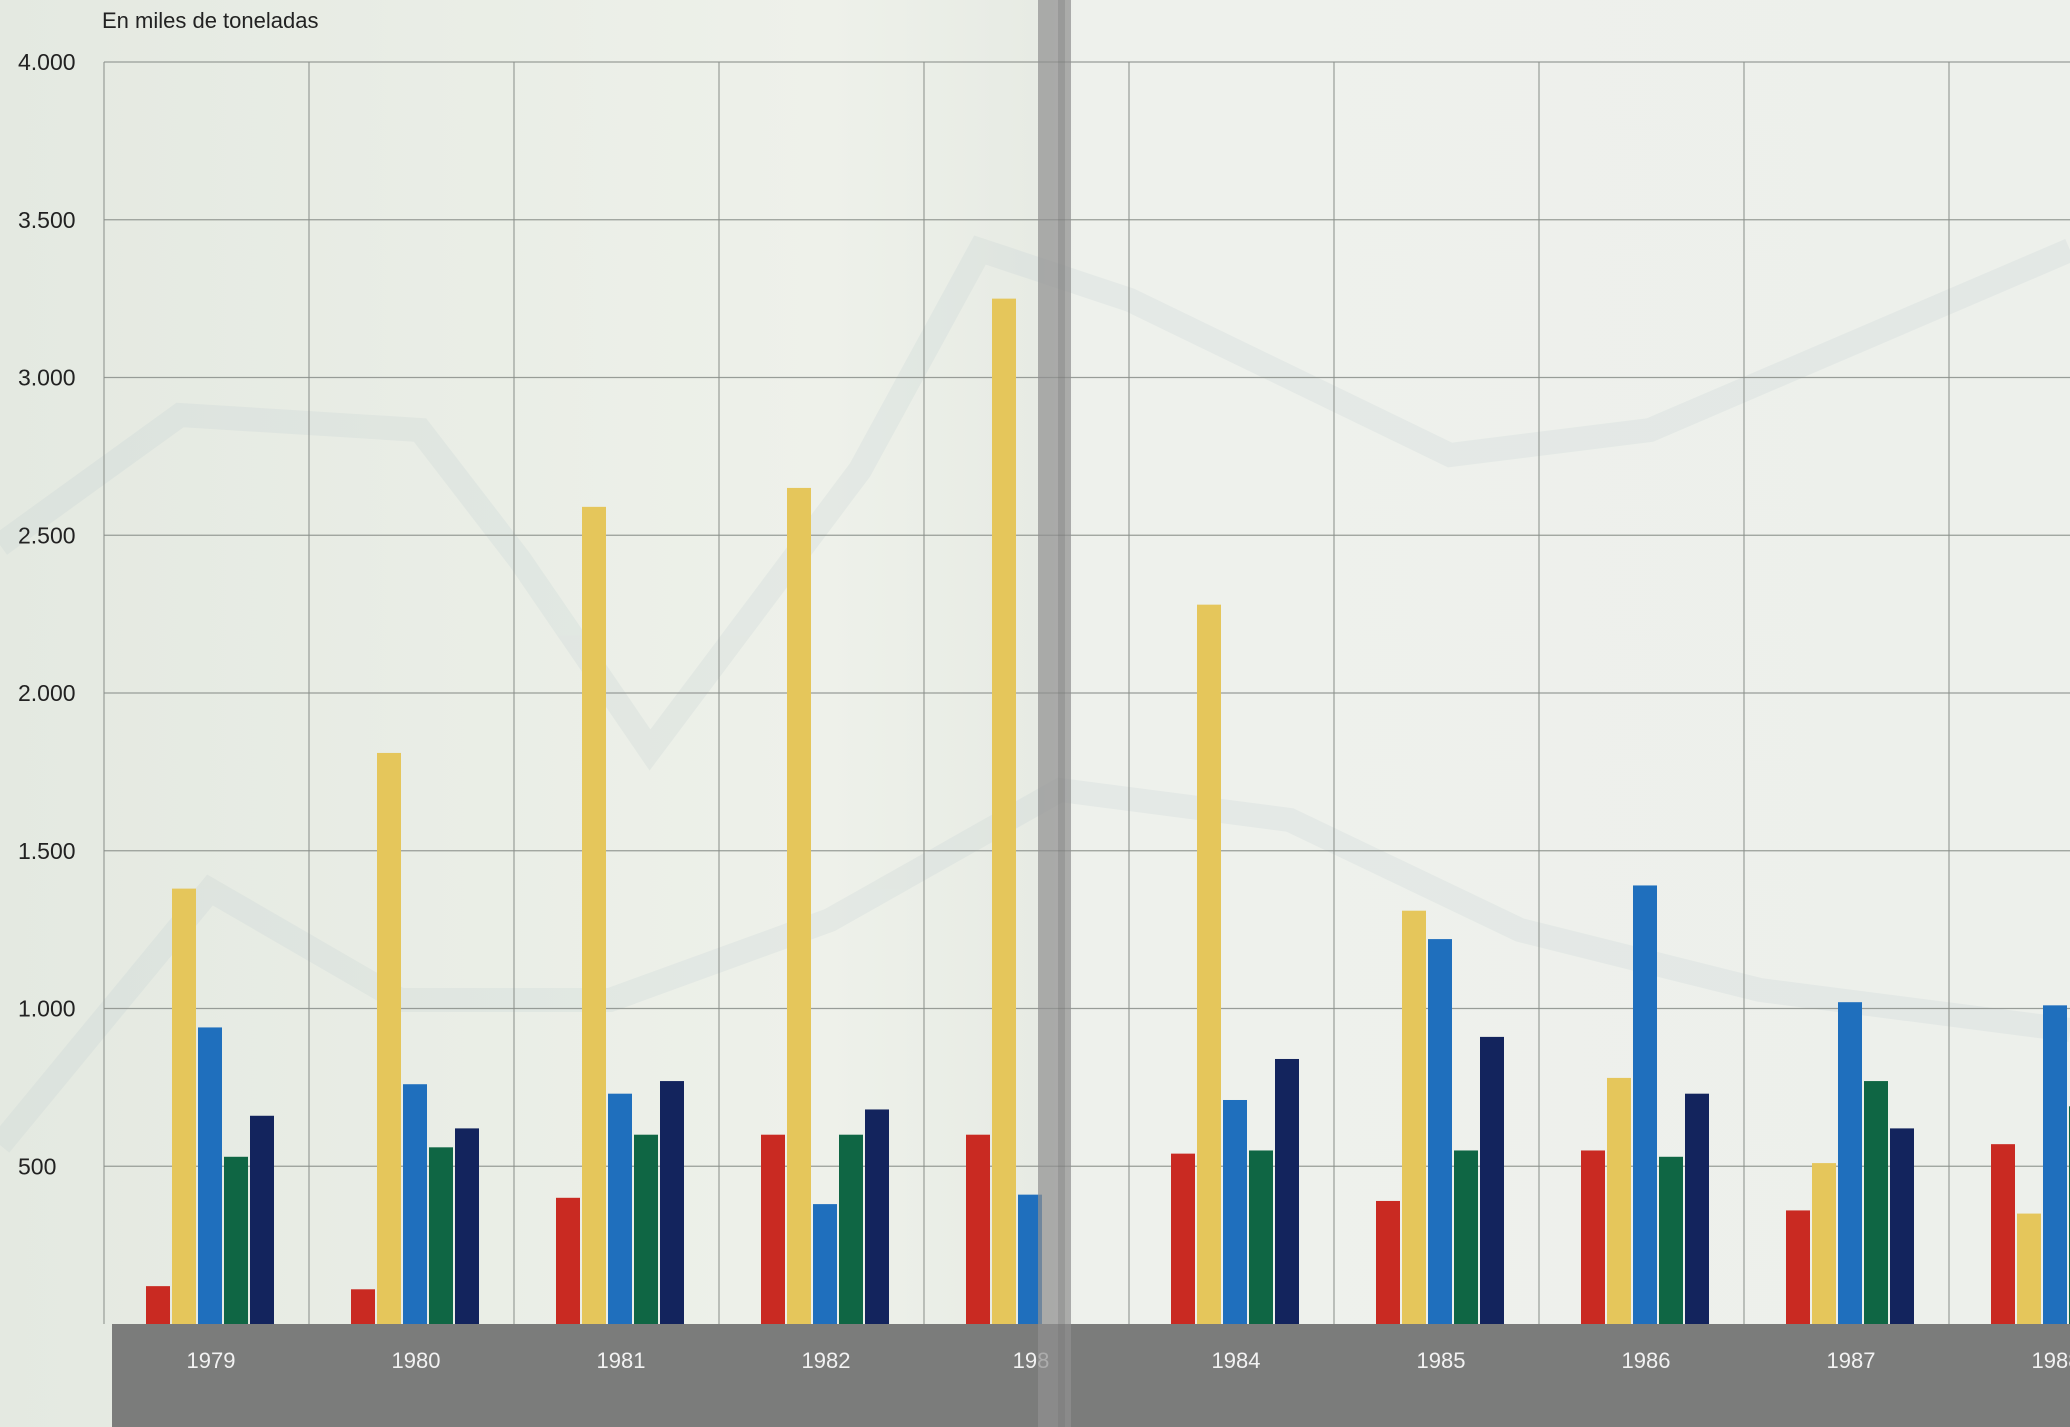  I want to click on y-tick-label: 4.000, so click(47, 62).